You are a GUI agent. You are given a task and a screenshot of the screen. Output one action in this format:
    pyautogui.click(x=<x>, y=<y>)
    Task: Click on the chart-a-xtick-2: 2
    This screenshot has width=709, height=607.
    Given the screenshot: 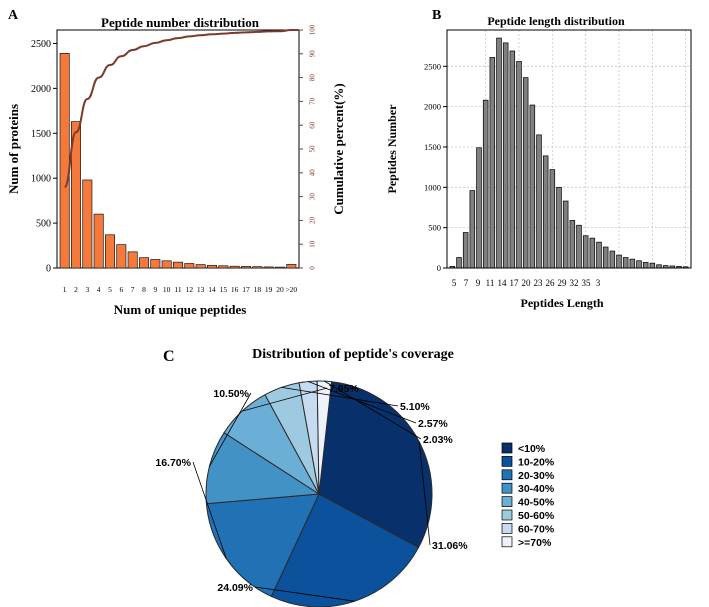 What is the action you would take?
    pyautogui.click(x=76, y=289)
    